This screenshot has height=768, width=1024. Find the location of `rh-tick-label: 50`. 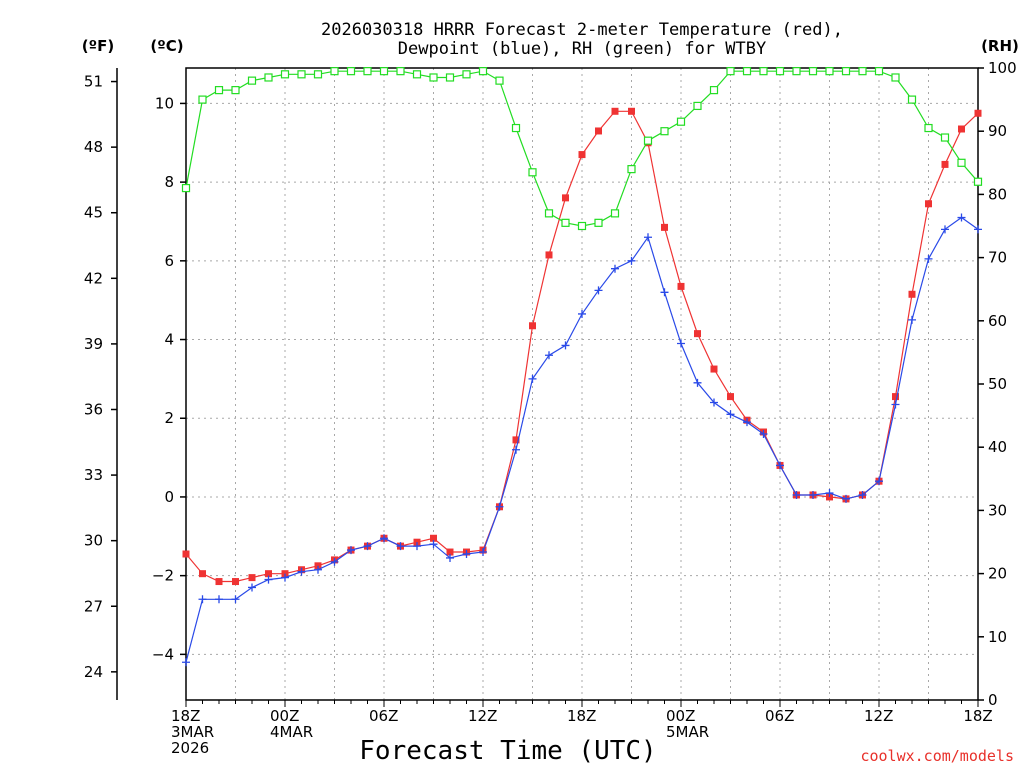

rh-tick-label: 50 is located at coordinates (997, 384).